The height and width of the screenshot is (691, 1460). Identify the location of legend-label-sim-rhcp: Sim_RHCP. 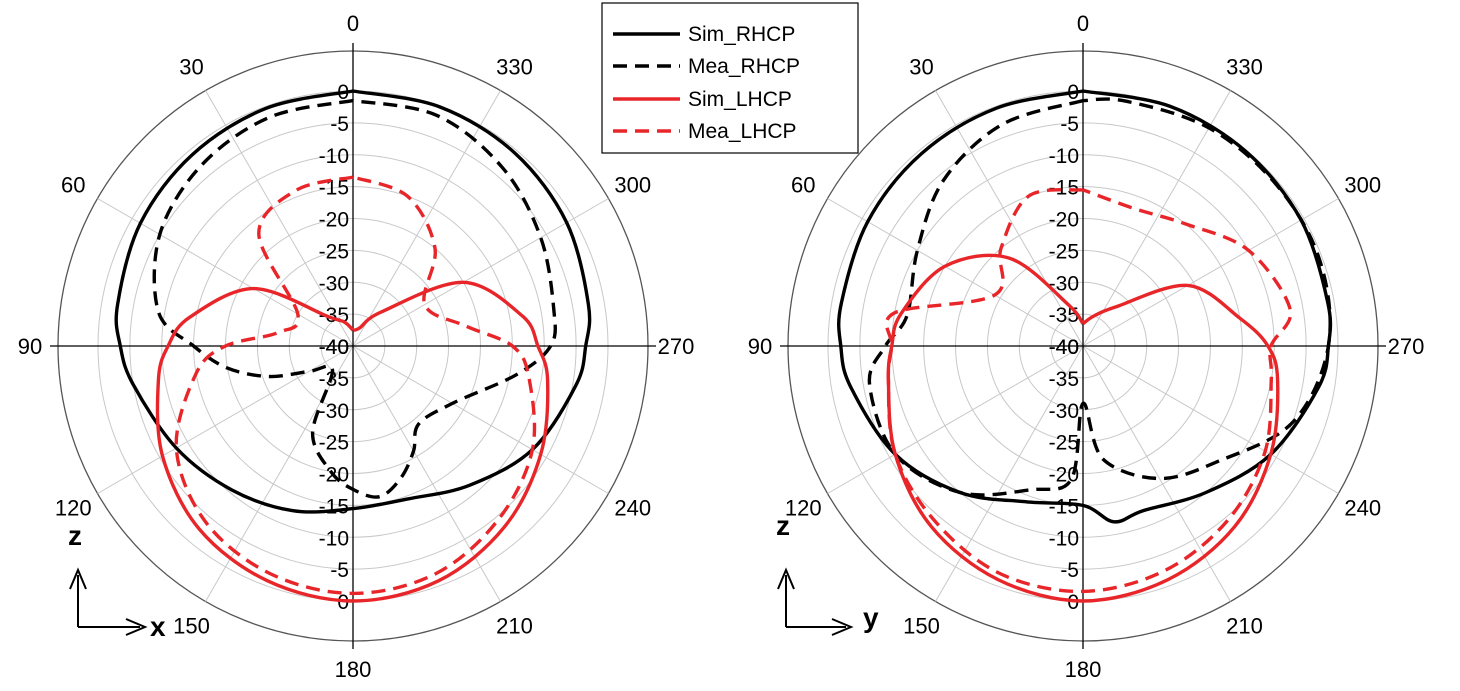
(741, 34).